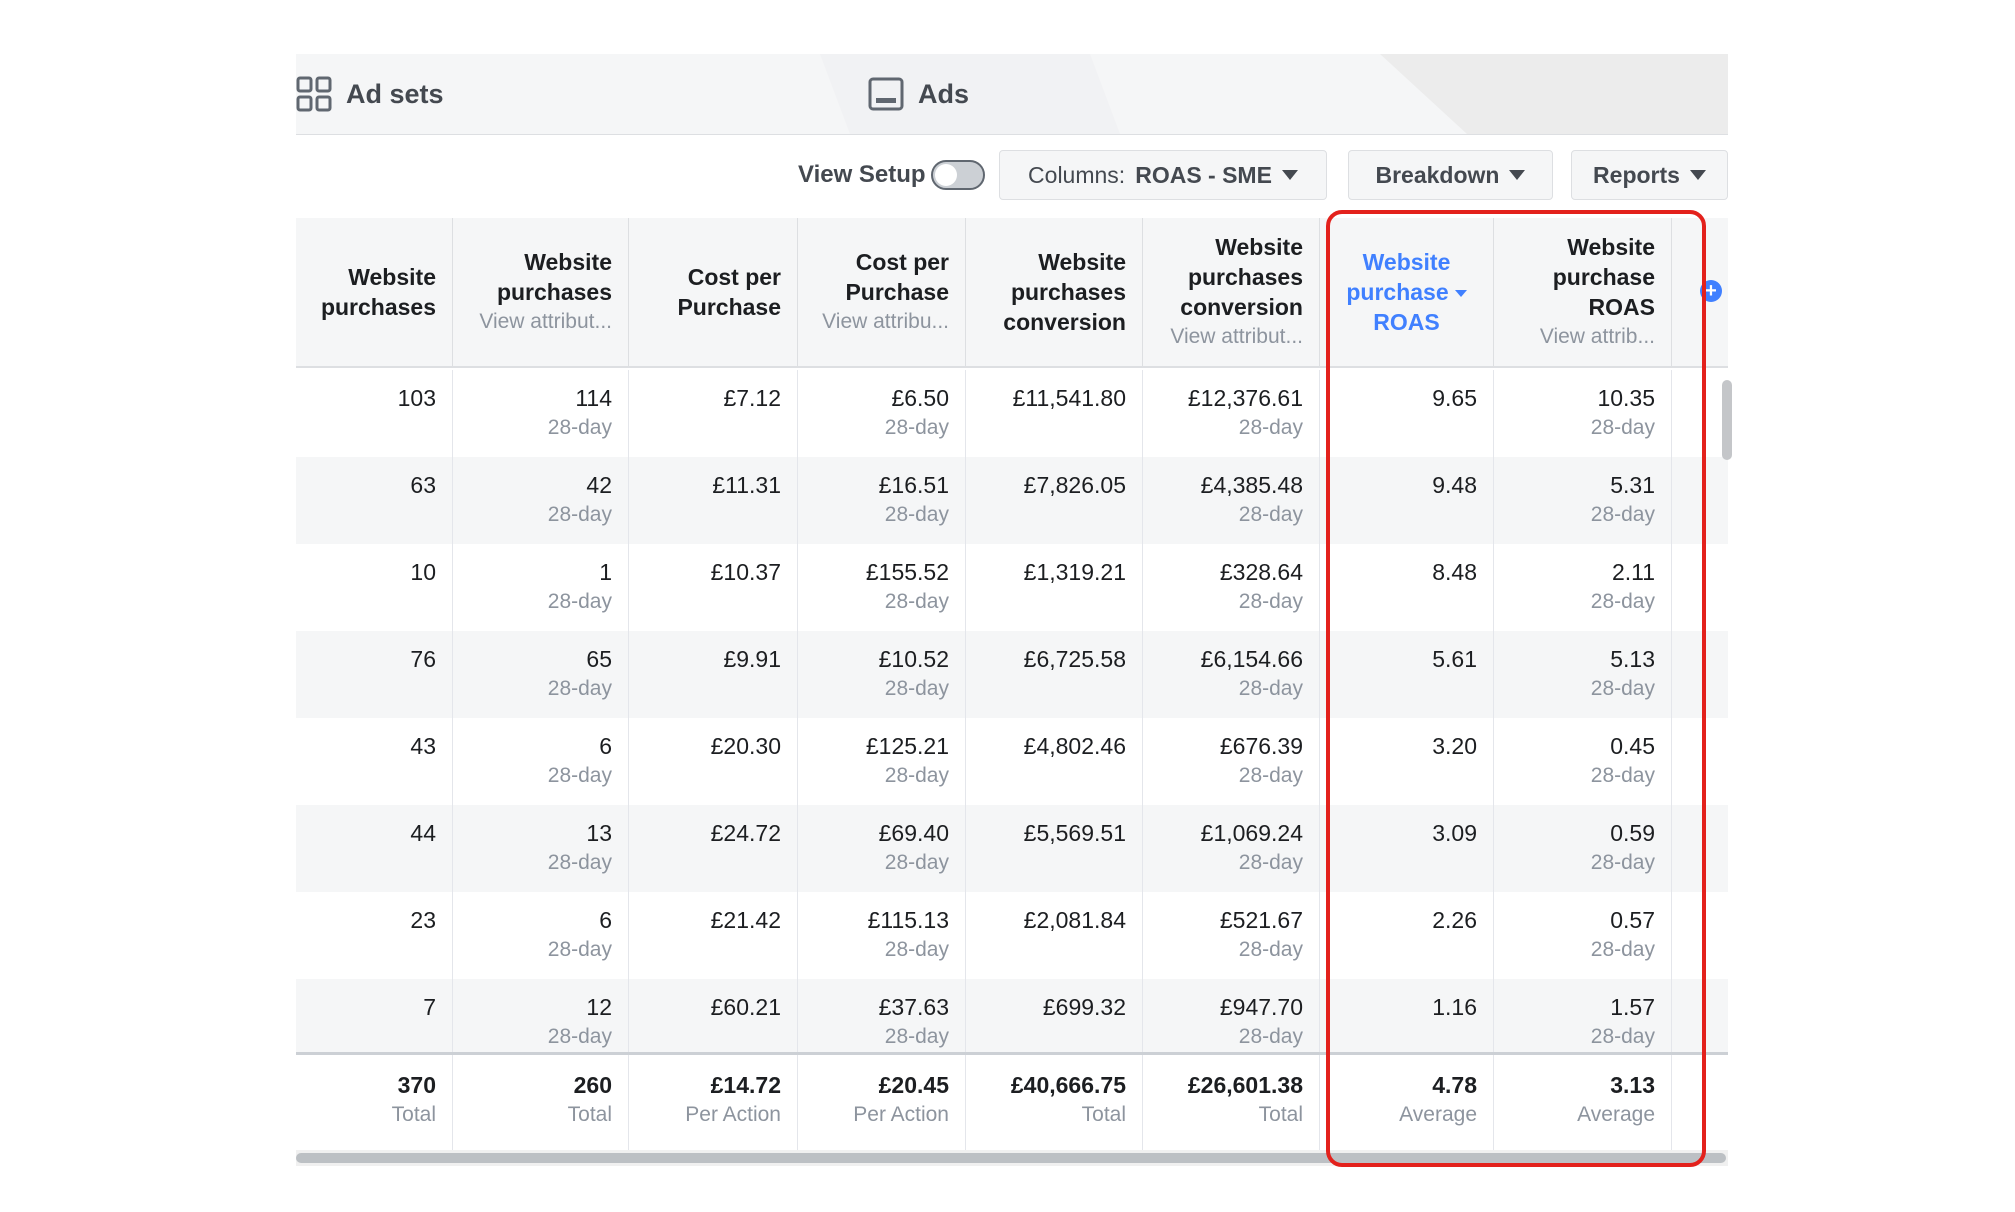 The width and height of the screenshot is (2015, 1212). I want to click on column-header: Website purchases, so click(374, 292).